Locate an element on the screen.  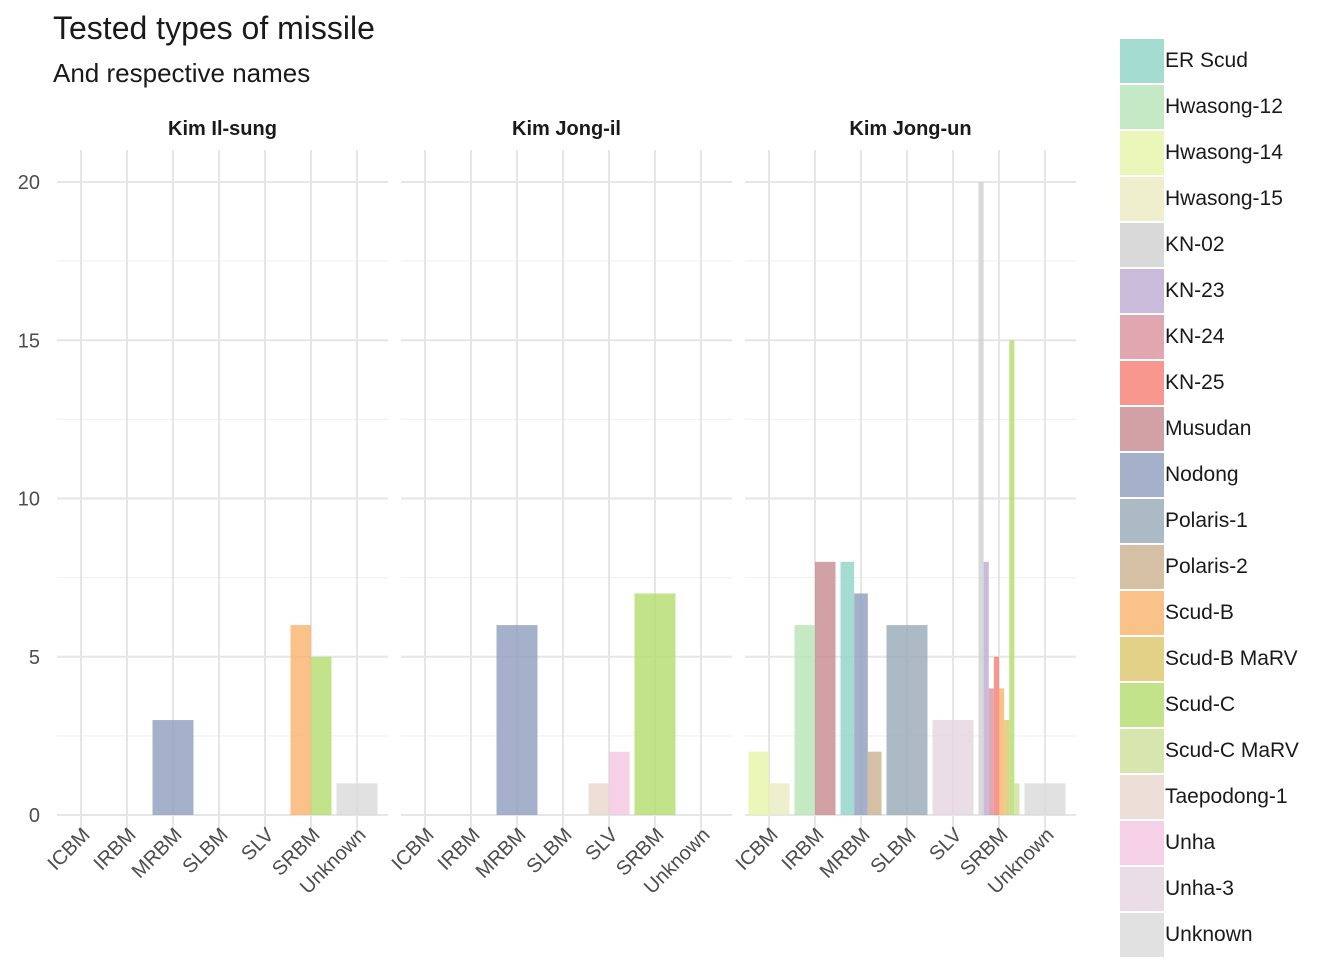
legend-label: Musudan is located at coordinates (1208, 428).